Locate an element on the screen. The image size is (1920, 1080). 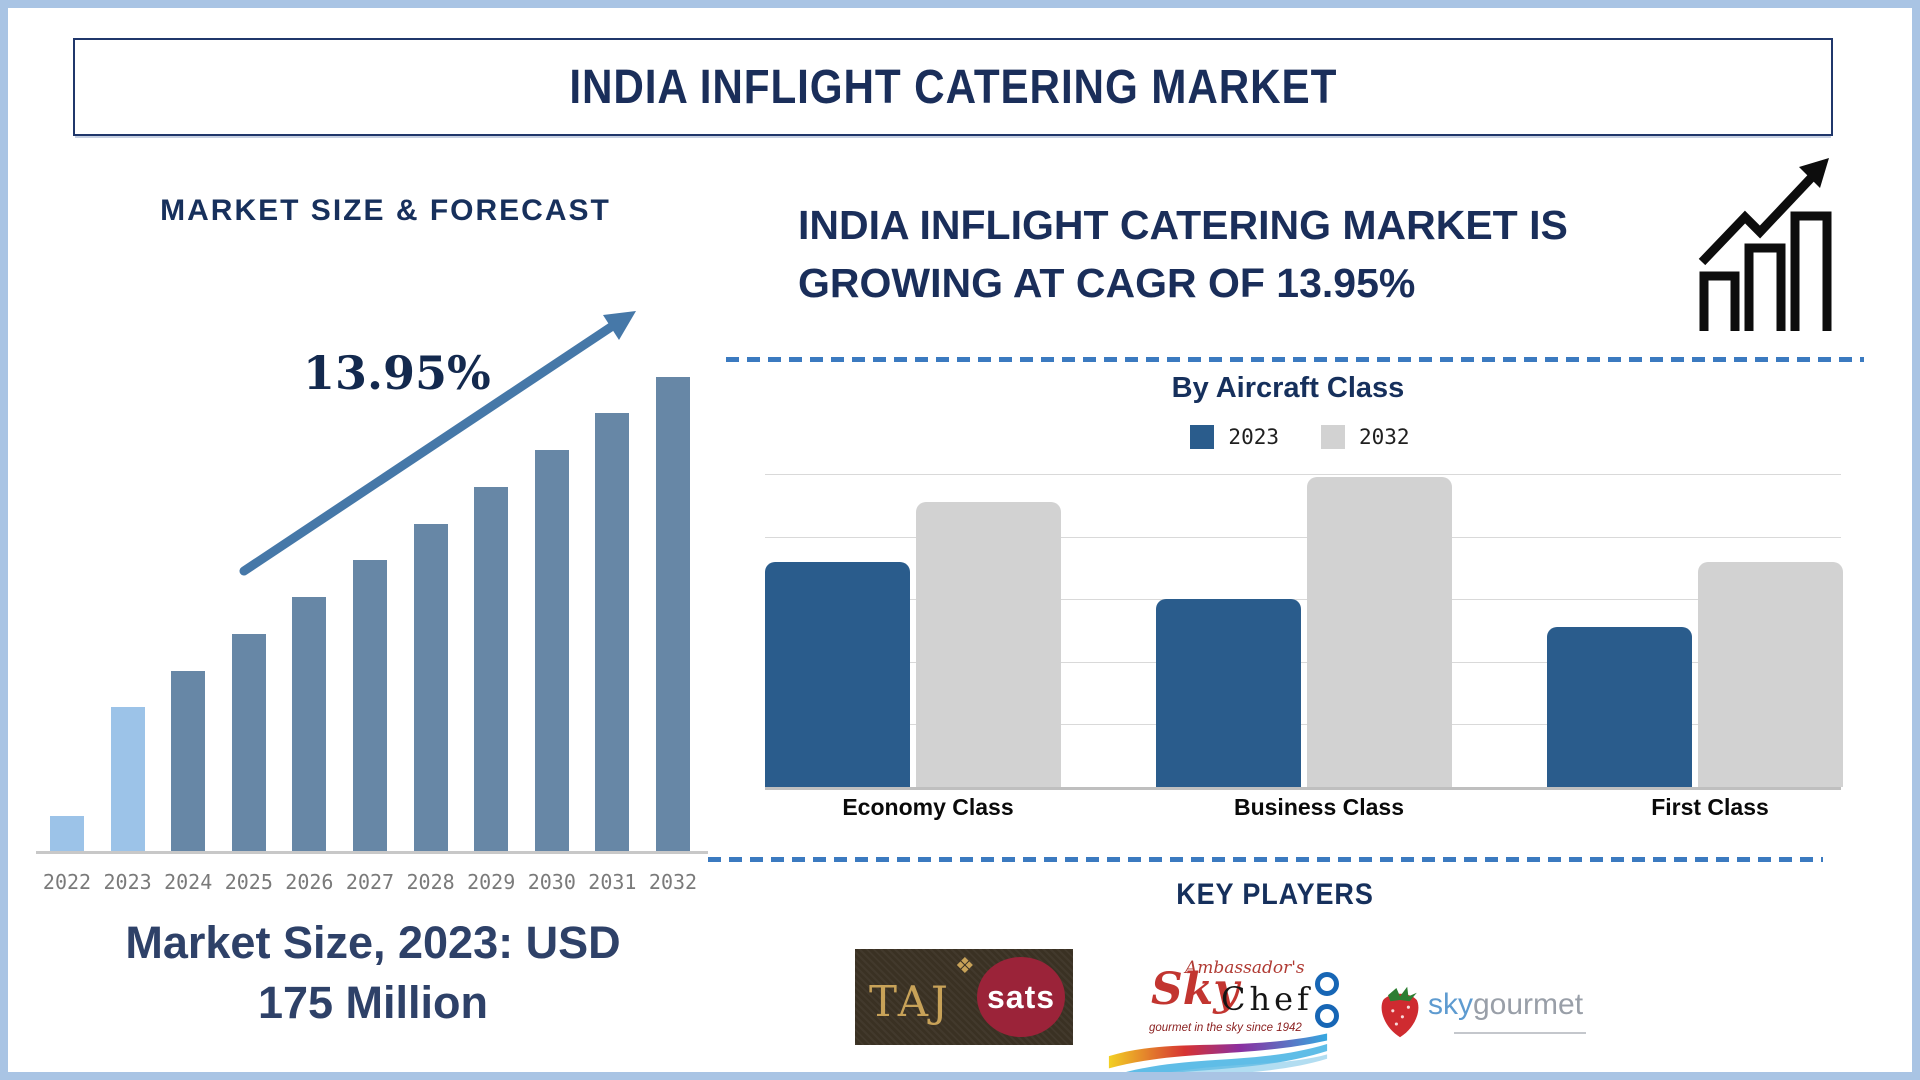
growth-chart-icon is located at coordinates (1765, 244).